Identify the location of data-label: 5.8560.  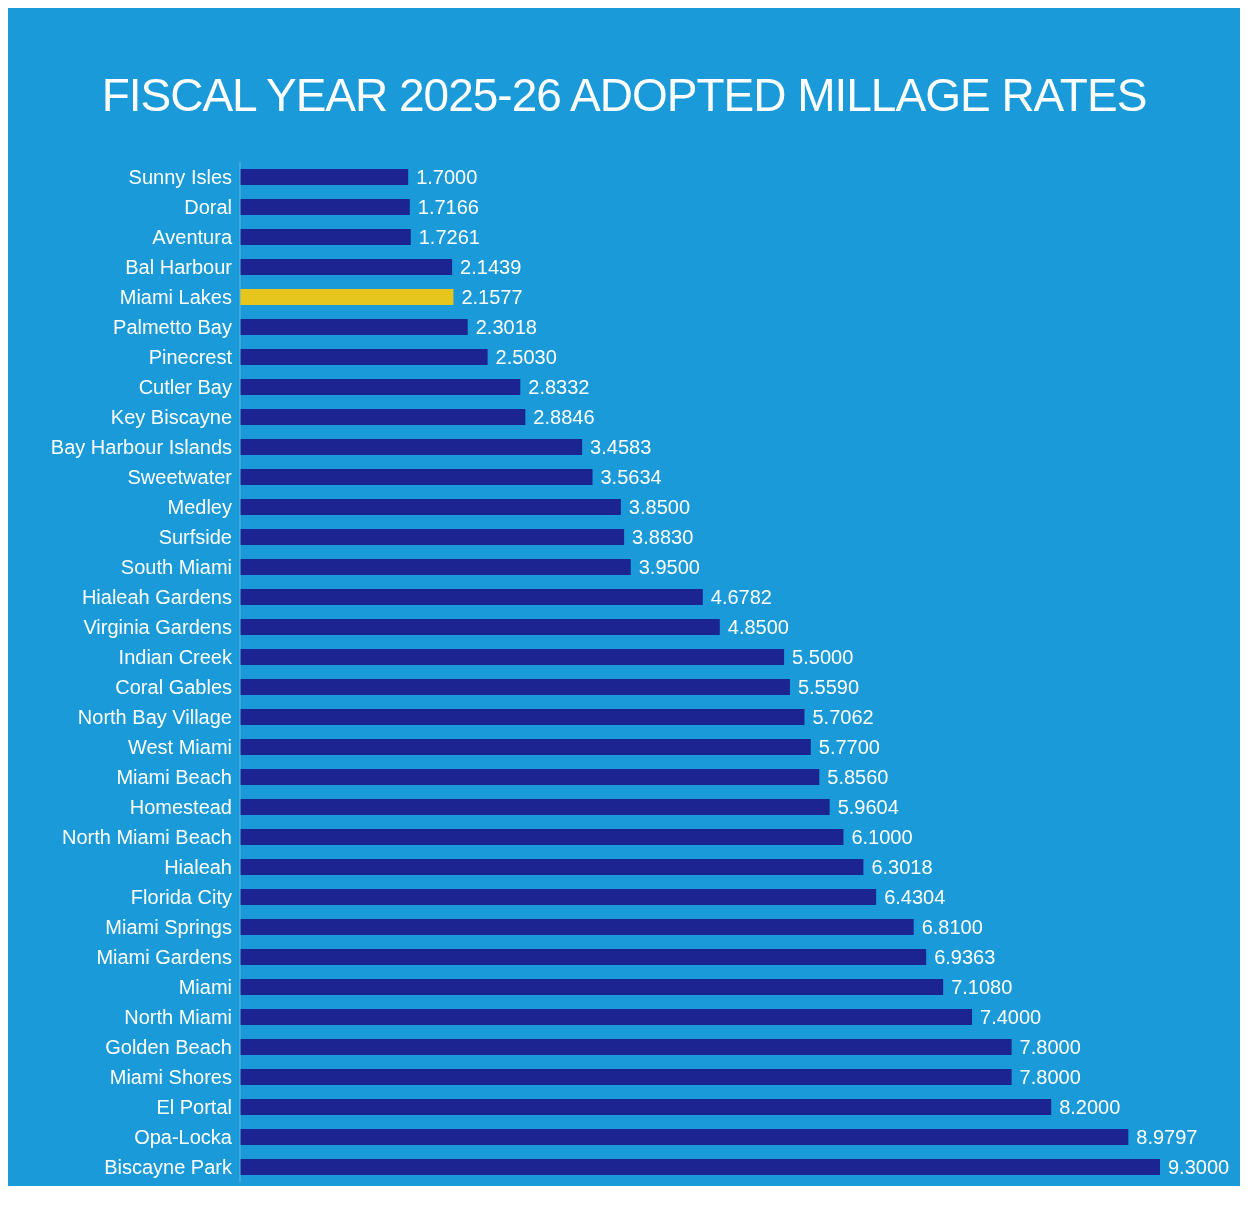
(858, 777).